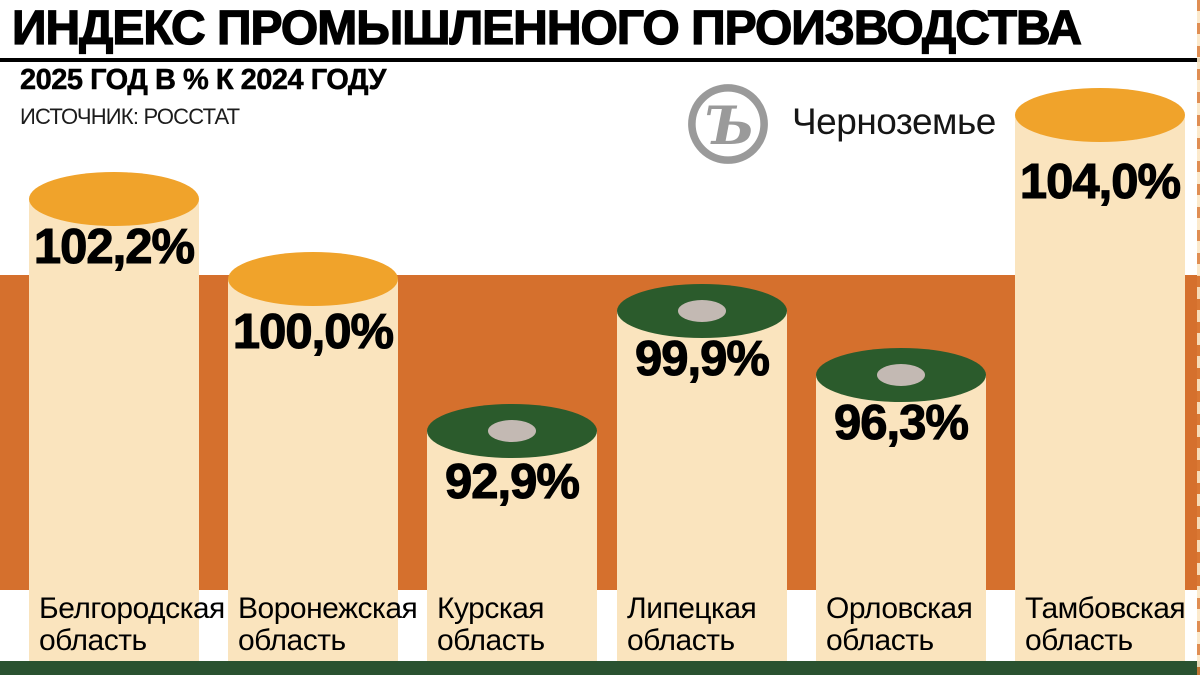 The image size is (1200, 675). What do you see at coordinates (899, 624) in the screenshot?
I see `bar-region-label: Орловская область` at bounding box center [899, 624].